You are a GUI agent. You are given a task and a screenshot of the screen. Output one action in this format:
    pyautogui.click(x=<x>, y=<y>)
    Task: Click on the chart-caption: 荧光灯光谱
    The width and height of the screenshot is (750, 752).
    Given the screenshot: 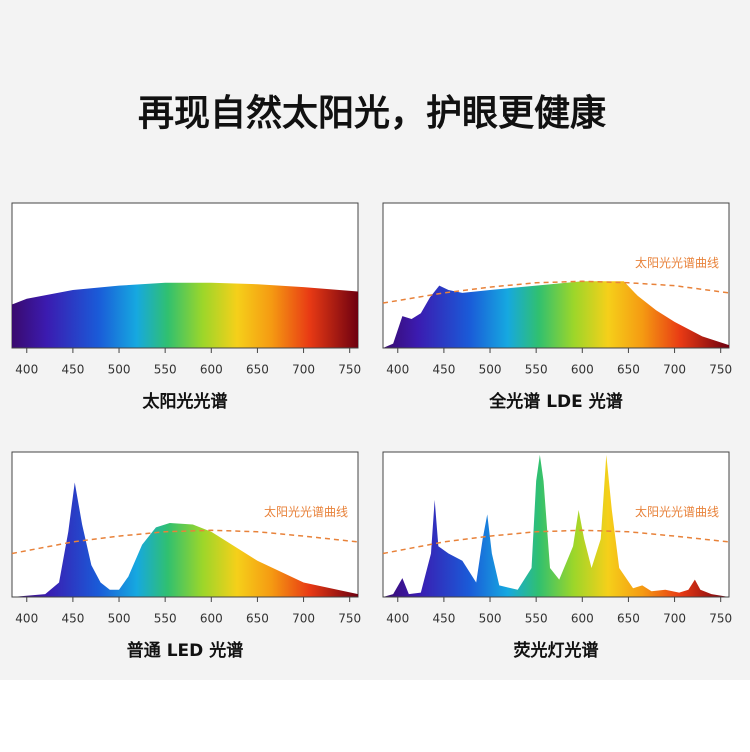 What is the action you would take?
    pyautogui.click(x=556, y=650)
    